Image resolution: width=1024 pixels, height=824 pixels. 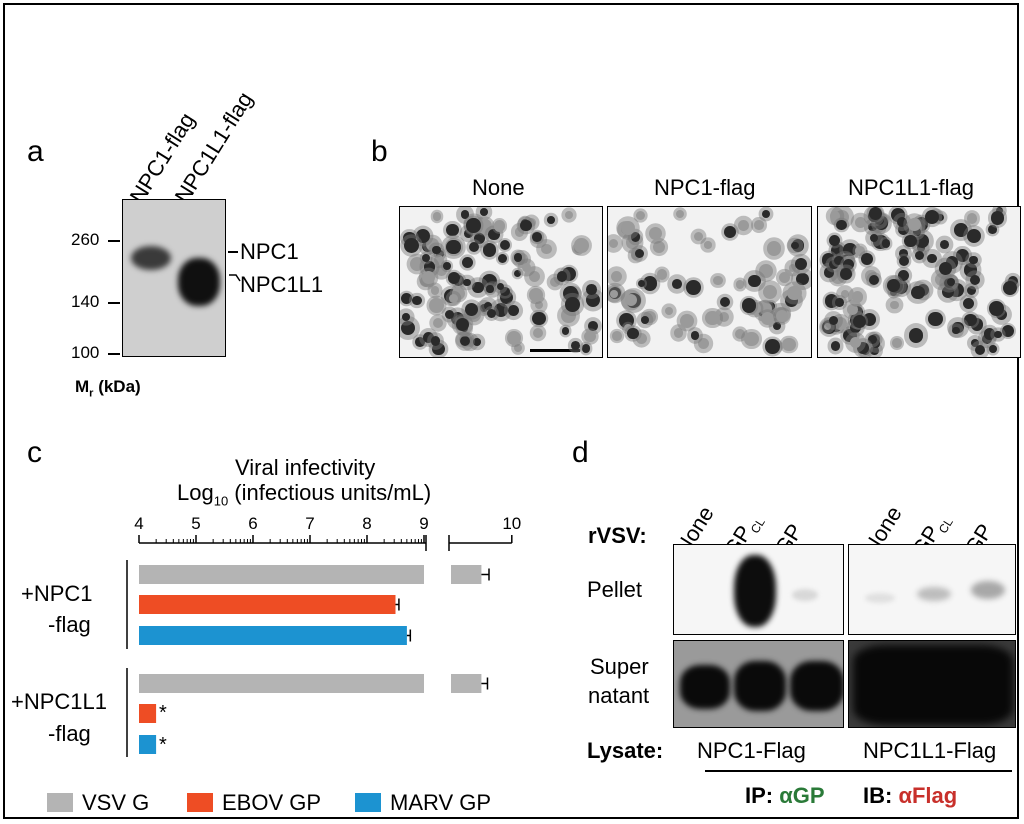 What do you see at coordinates (466, 574) in the screenshot?
I see `bar-vsv` at bounding box center [466, 574].